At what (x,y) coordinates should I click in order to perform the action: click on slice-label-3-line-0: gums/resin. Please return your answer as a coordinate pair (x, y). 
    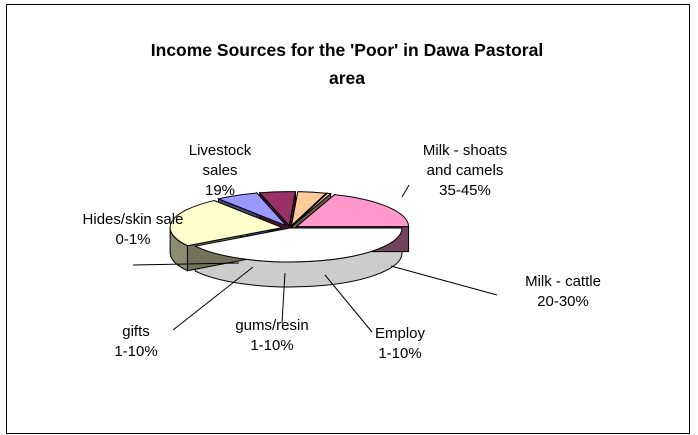
    Looking at the image, I should click on (271, 325).